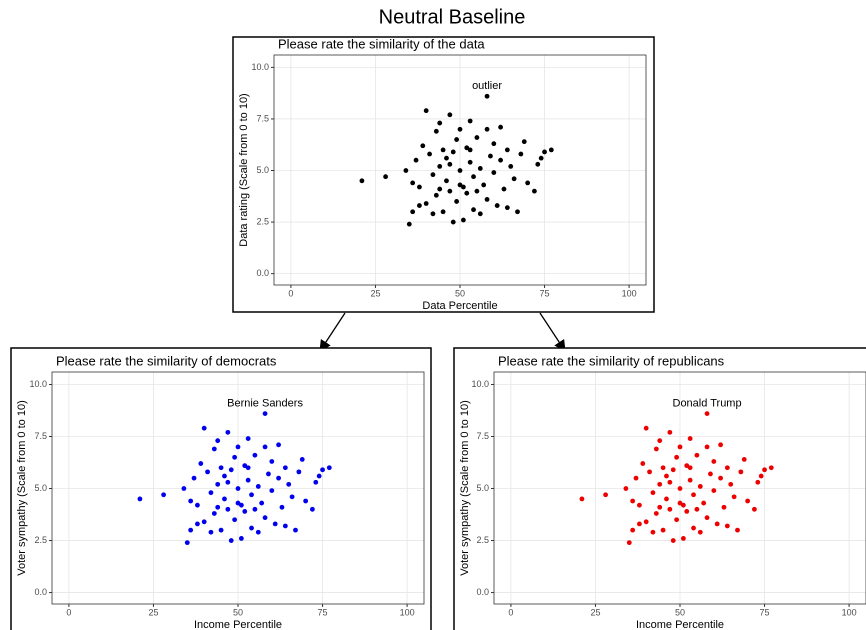 This screenshot has height=630, width=866. I want to click on x-tick-label: 100, so click(629, 293).